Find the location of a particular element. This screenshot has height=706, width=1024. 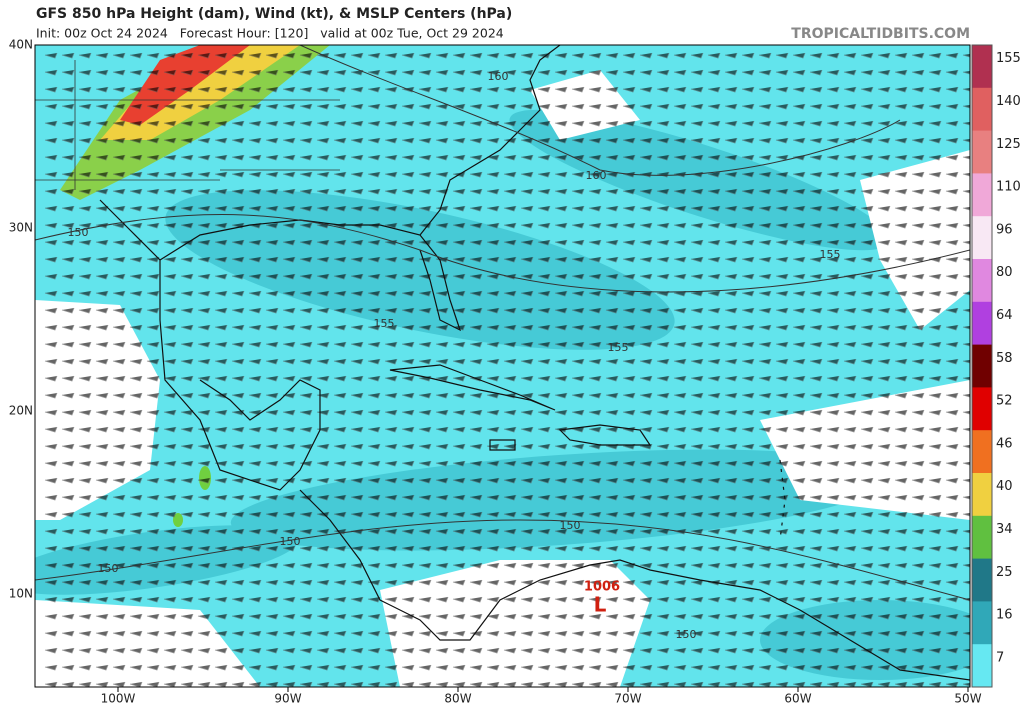

lat-label: 40N is located at coordinates (21, 45).